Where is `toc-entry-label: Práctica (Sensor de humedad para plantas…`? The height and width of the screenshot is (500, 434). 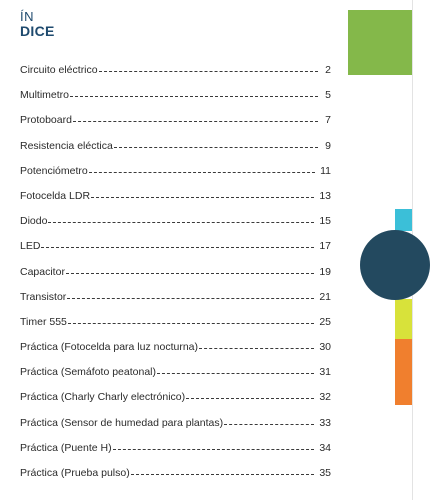 toc-entry-label: Práctica (Sensor de humedad para plantas… is located at coordinates (122, 422).